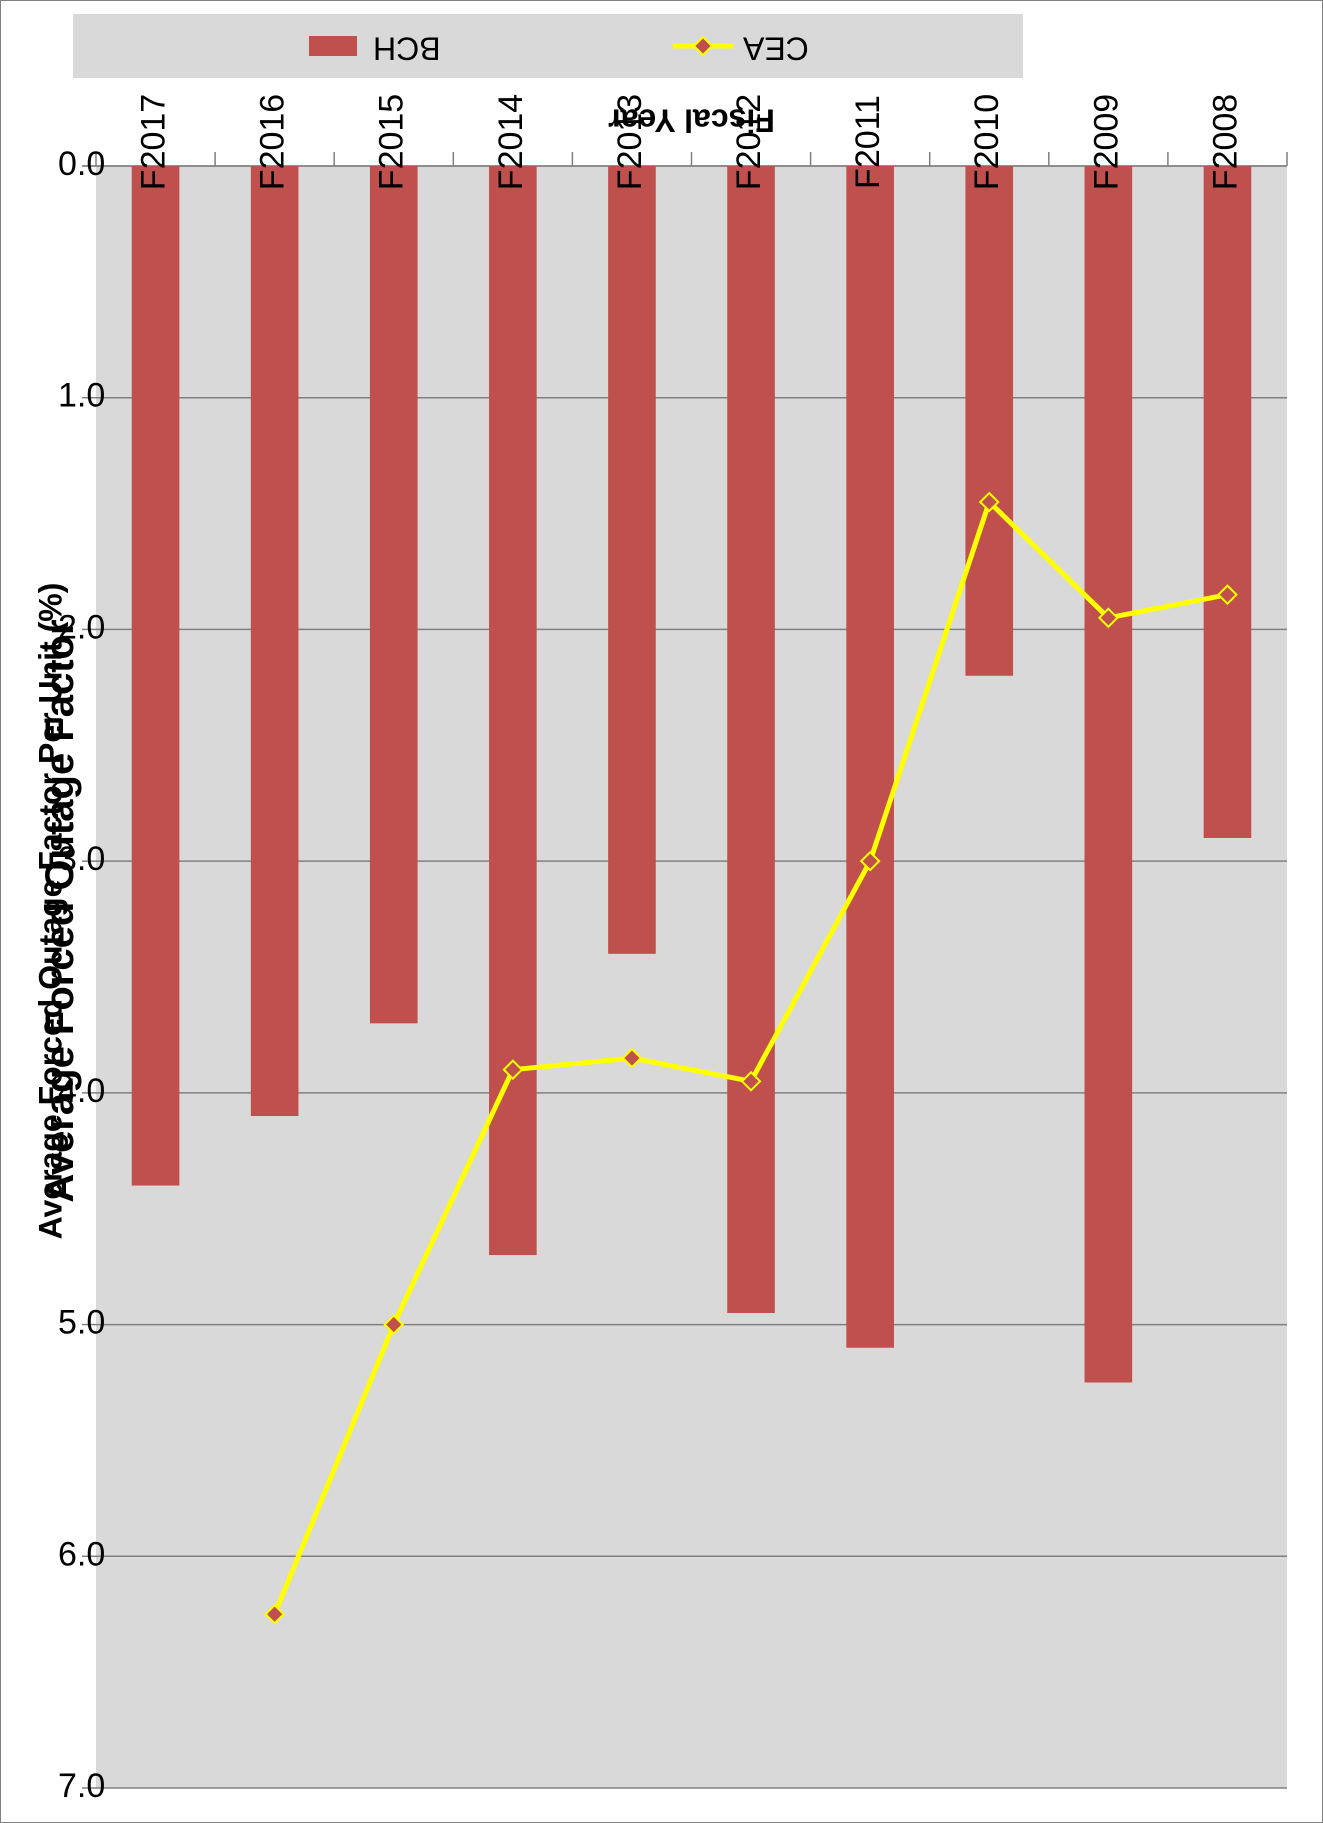 The height and width of the screenshot is (1823, 1323). Describe the element at coordinates (513, 1070) in the screenshot. I see `marker-cea-f2014` at that location.